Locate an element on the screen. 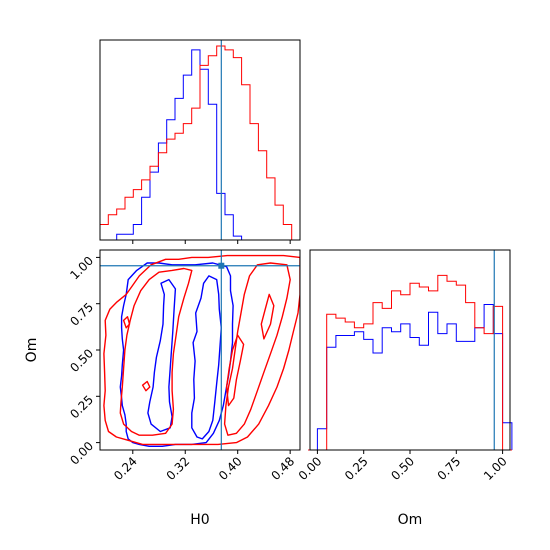 The image size is (550, 550). contour-panel-frame is located at coordinates (200, 350).